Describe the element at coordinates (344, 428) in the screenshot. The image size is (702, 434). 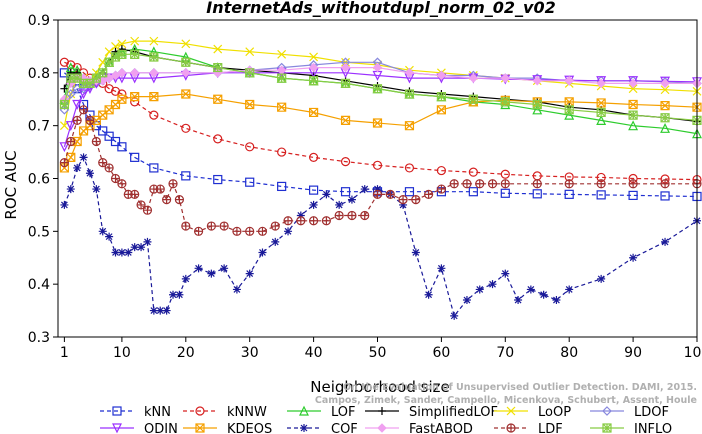
I see `legend-label: COF` at that location.